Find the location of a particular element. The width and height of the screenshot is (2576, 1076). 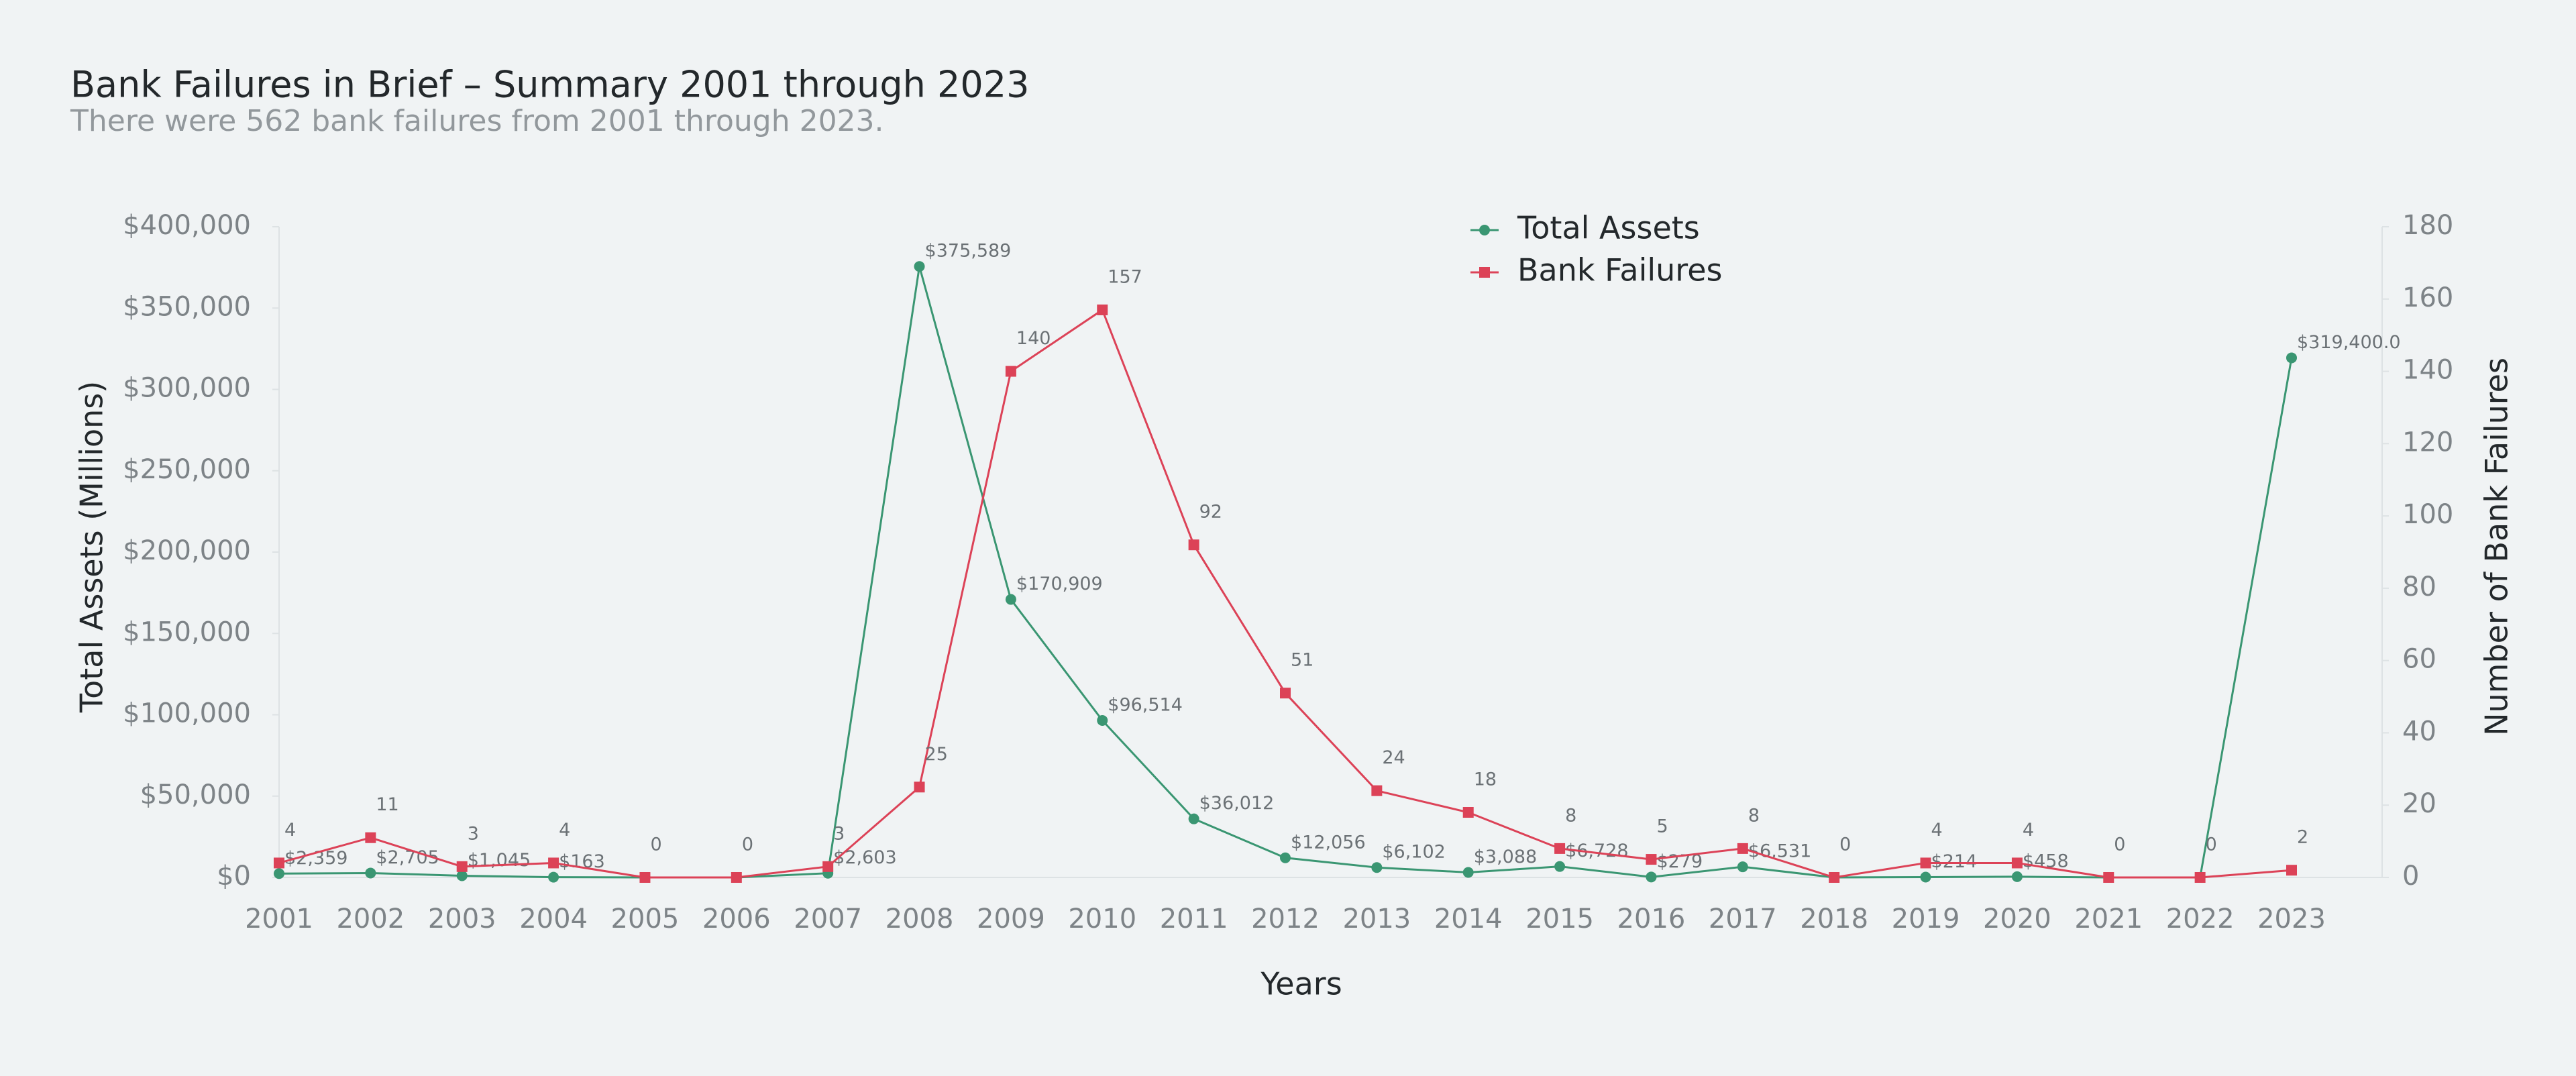

y2-tick-label: 140 is located at coordinates (2427, 370).